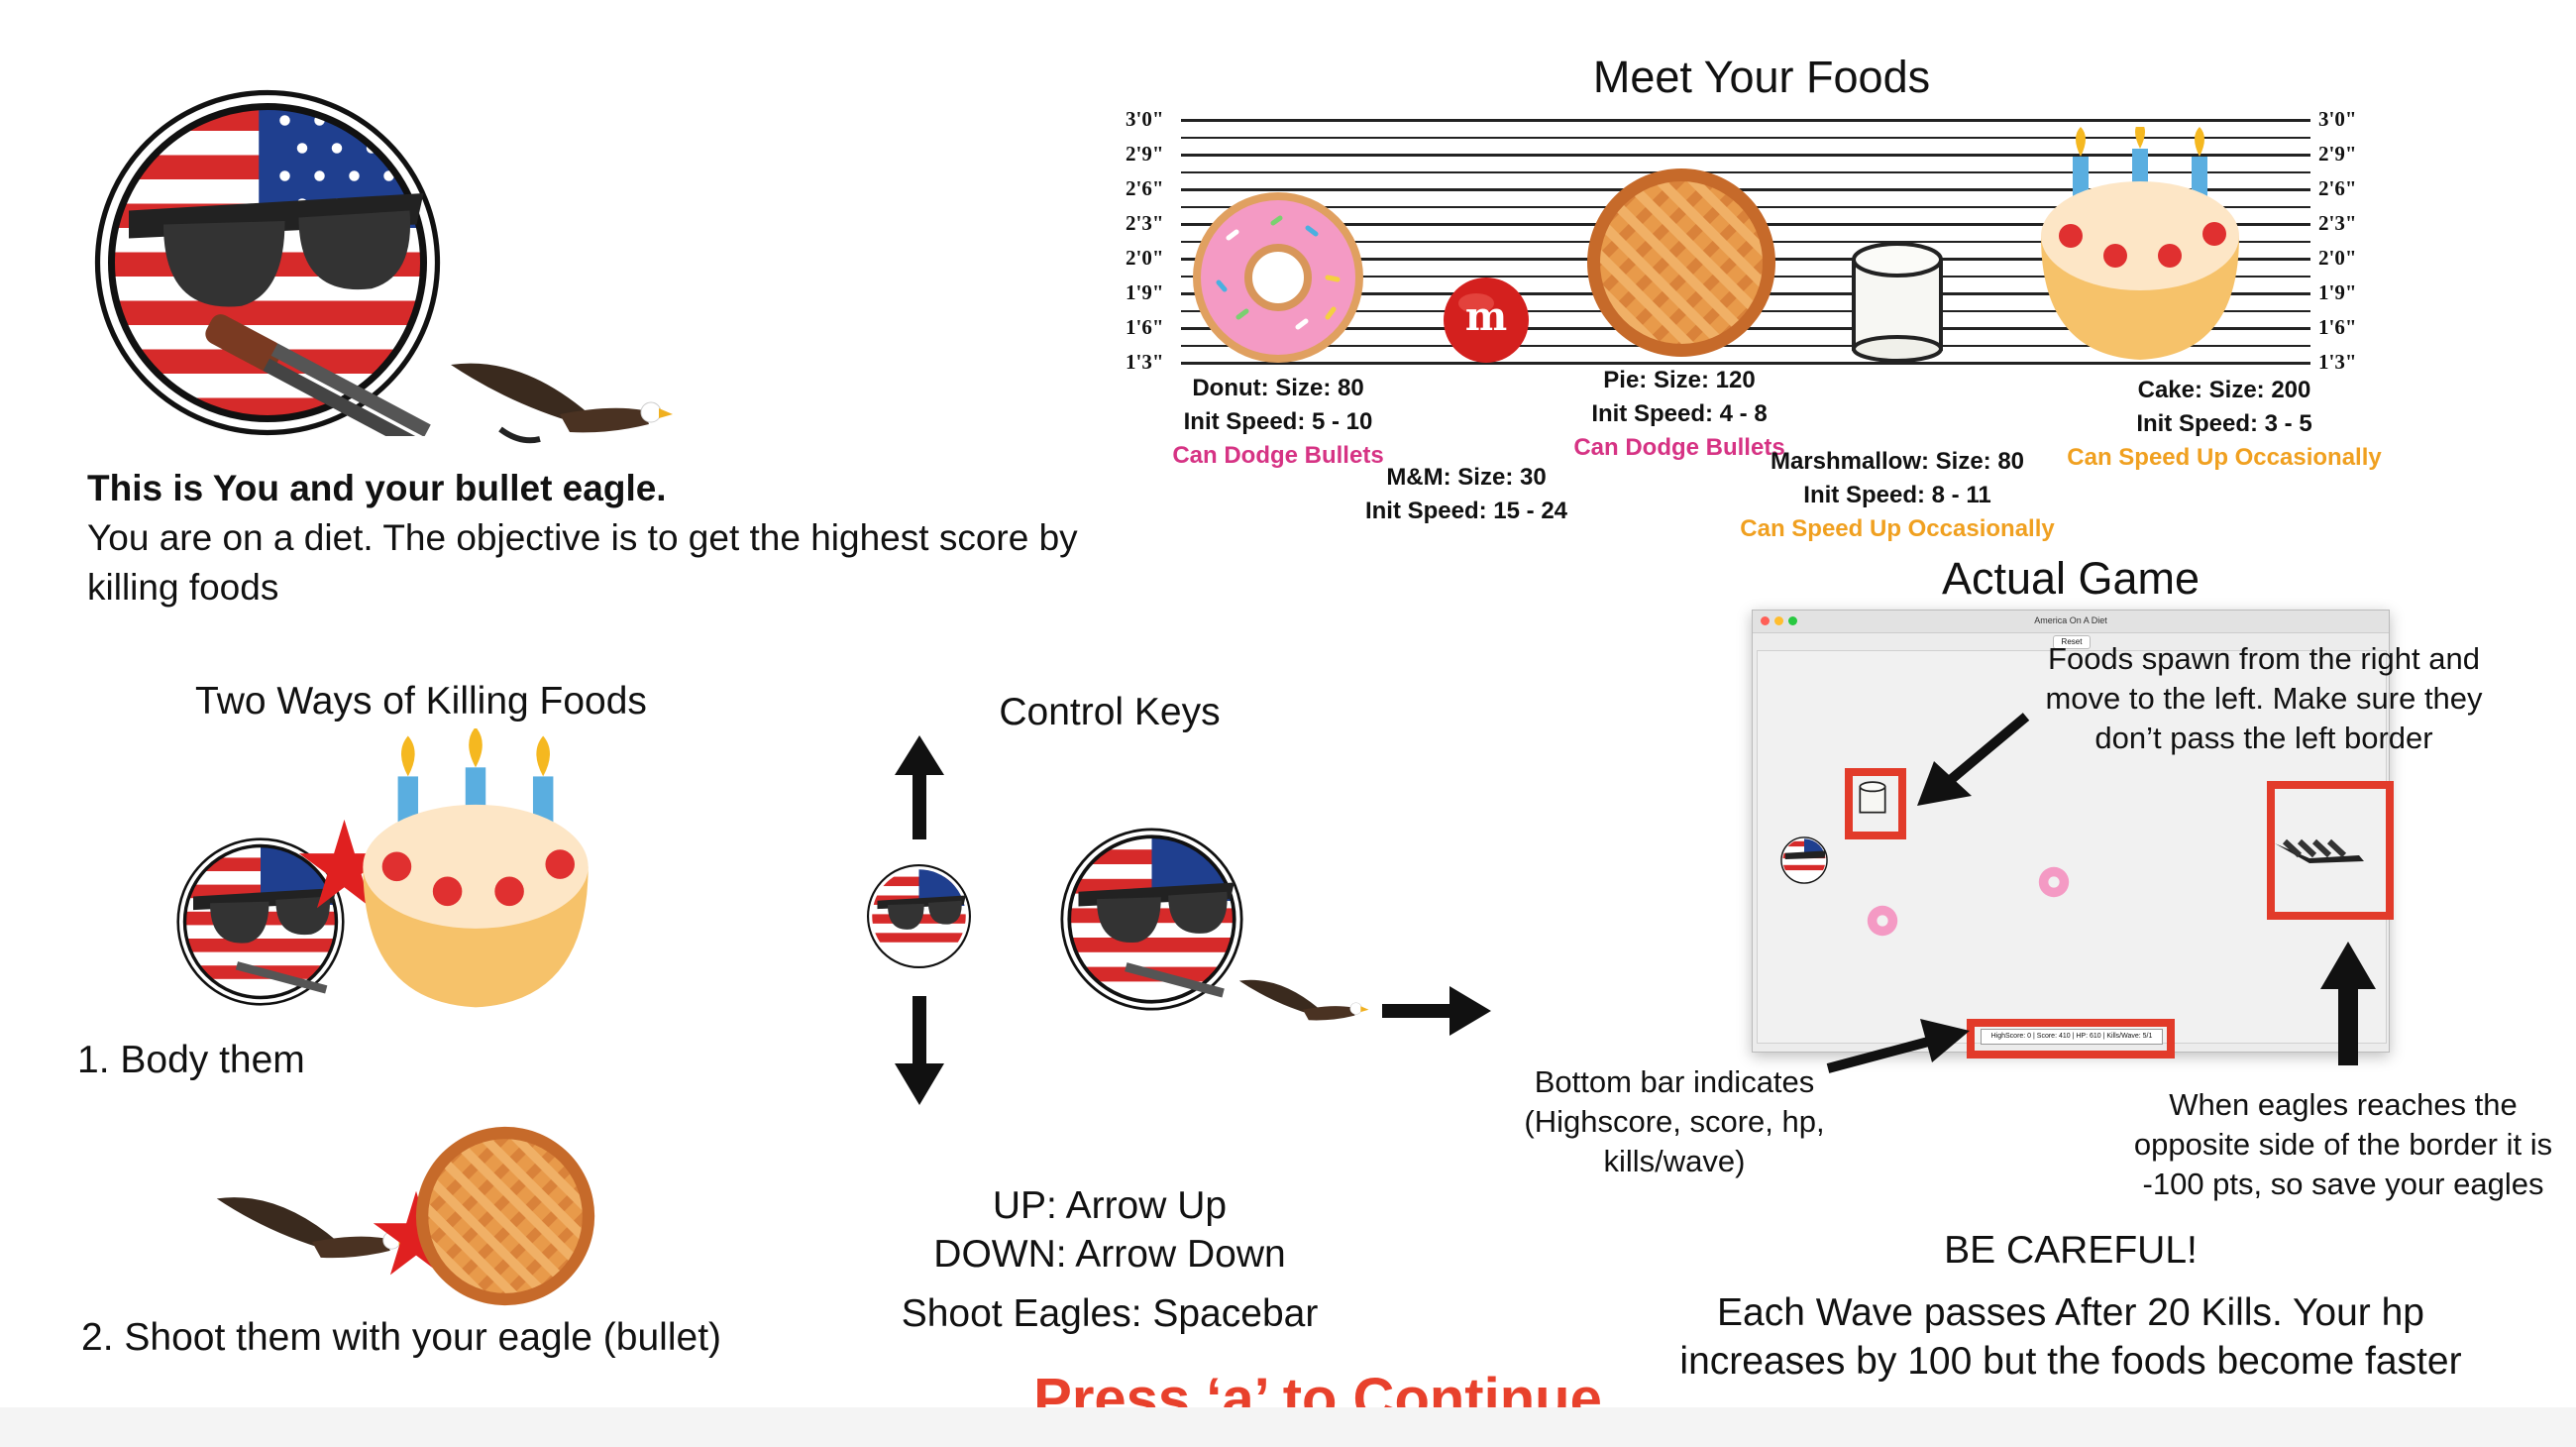 The height and width of the screenshot is (1447, 2576). Describe the element at coordinates (919, 916) in the screenshot. I see `player-ball-small` at that location.